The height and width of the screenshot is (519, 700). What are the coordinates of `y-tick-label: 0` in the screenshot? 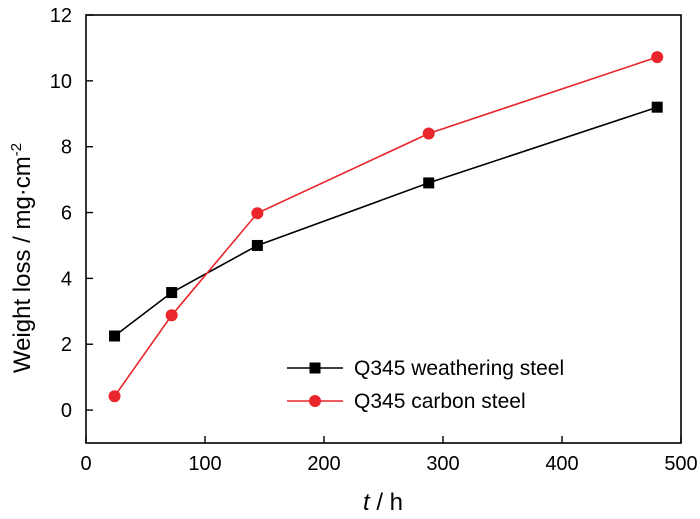 It's located at (66, 411).